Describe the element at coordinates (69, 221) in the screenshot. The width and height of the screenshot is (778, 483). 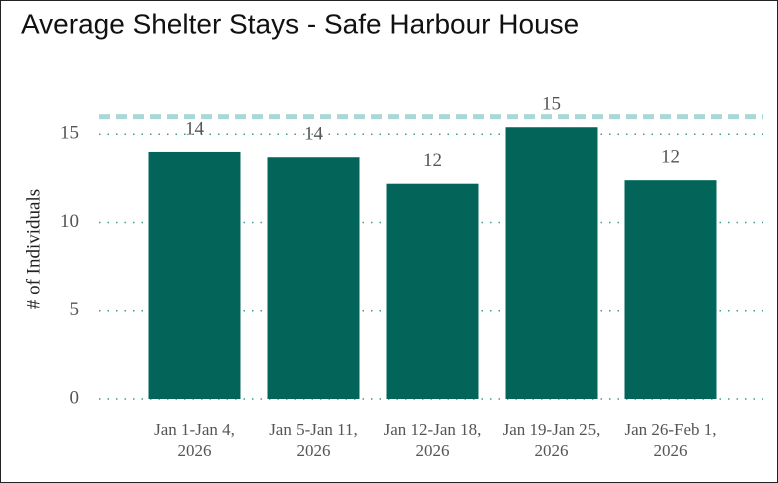
I see `y-tick-label: 10` at that location.